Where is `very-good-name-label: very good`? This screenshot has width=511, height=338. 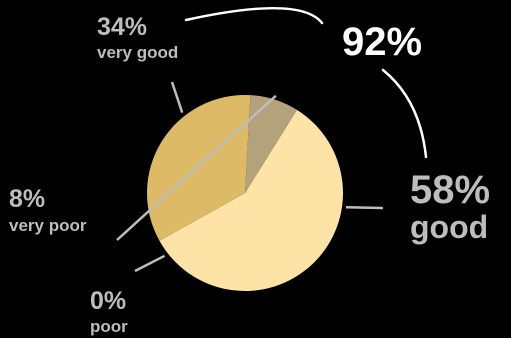
very-good-name-label: very good is located at coordinates (137, 52).